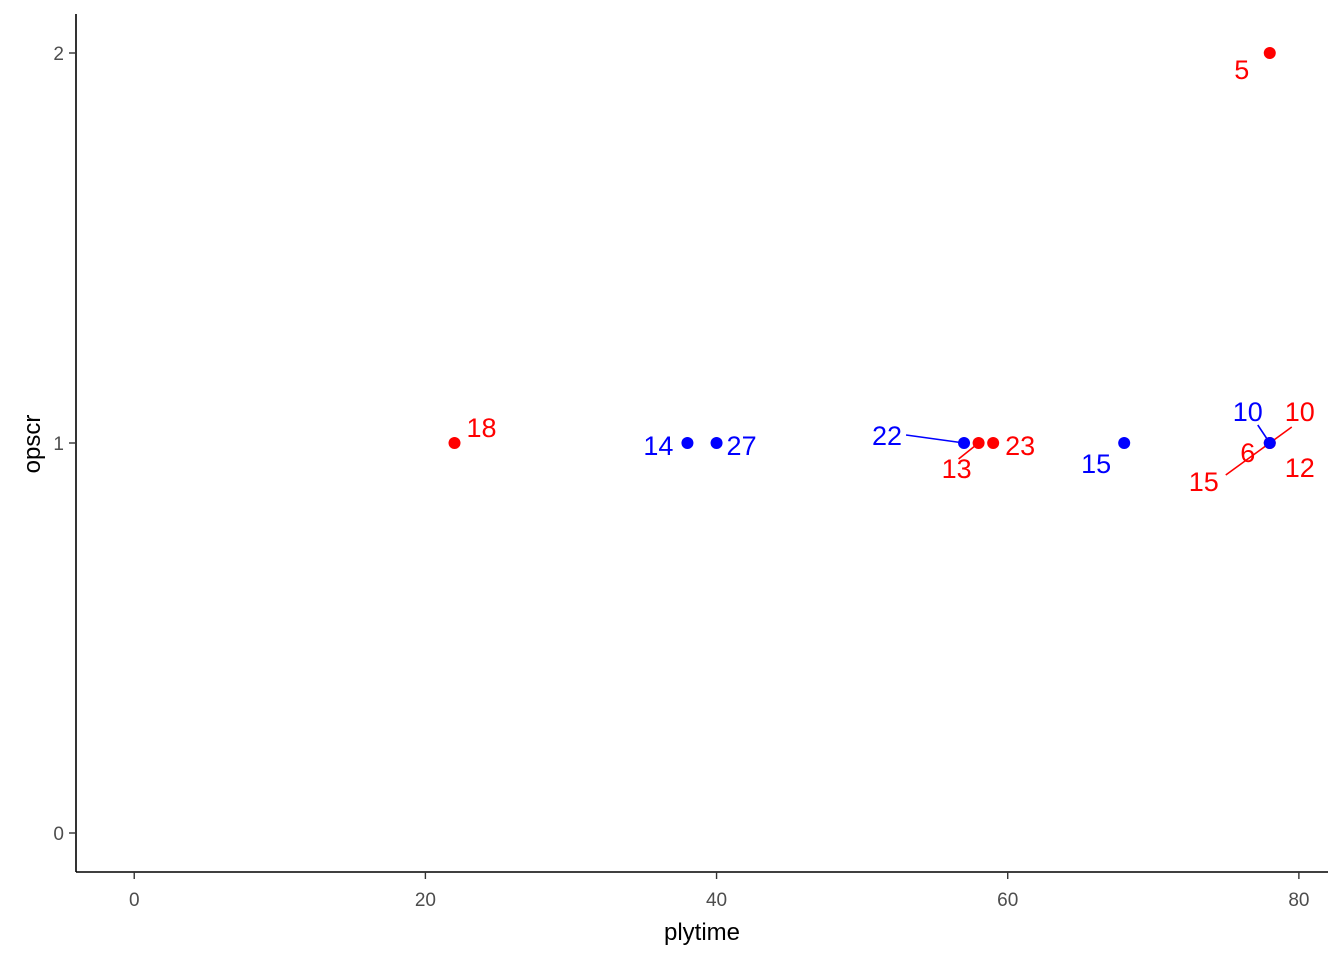 The width and height of the screenshot is (1344, 965). I want to click on y-tick-label: 1, so click(58, 444).